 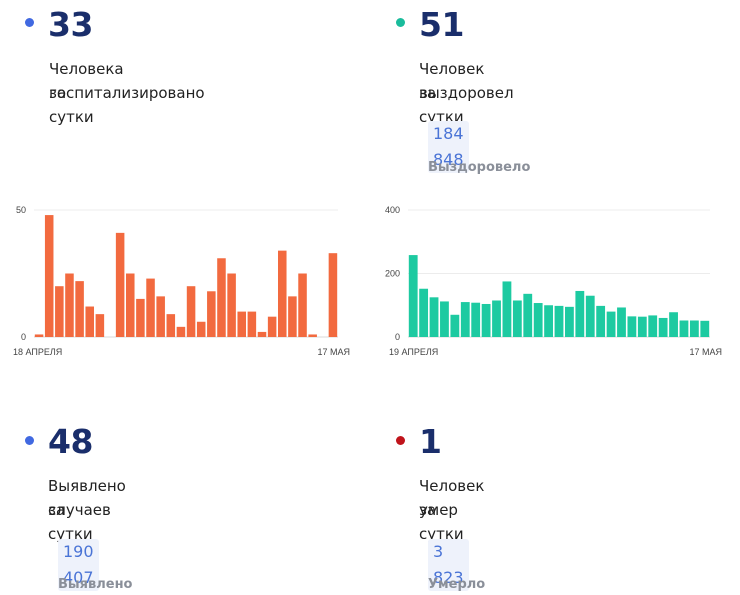 I want to click on x-start-label: 18 АПРЕЛЯ, so click(x=37, y=352).